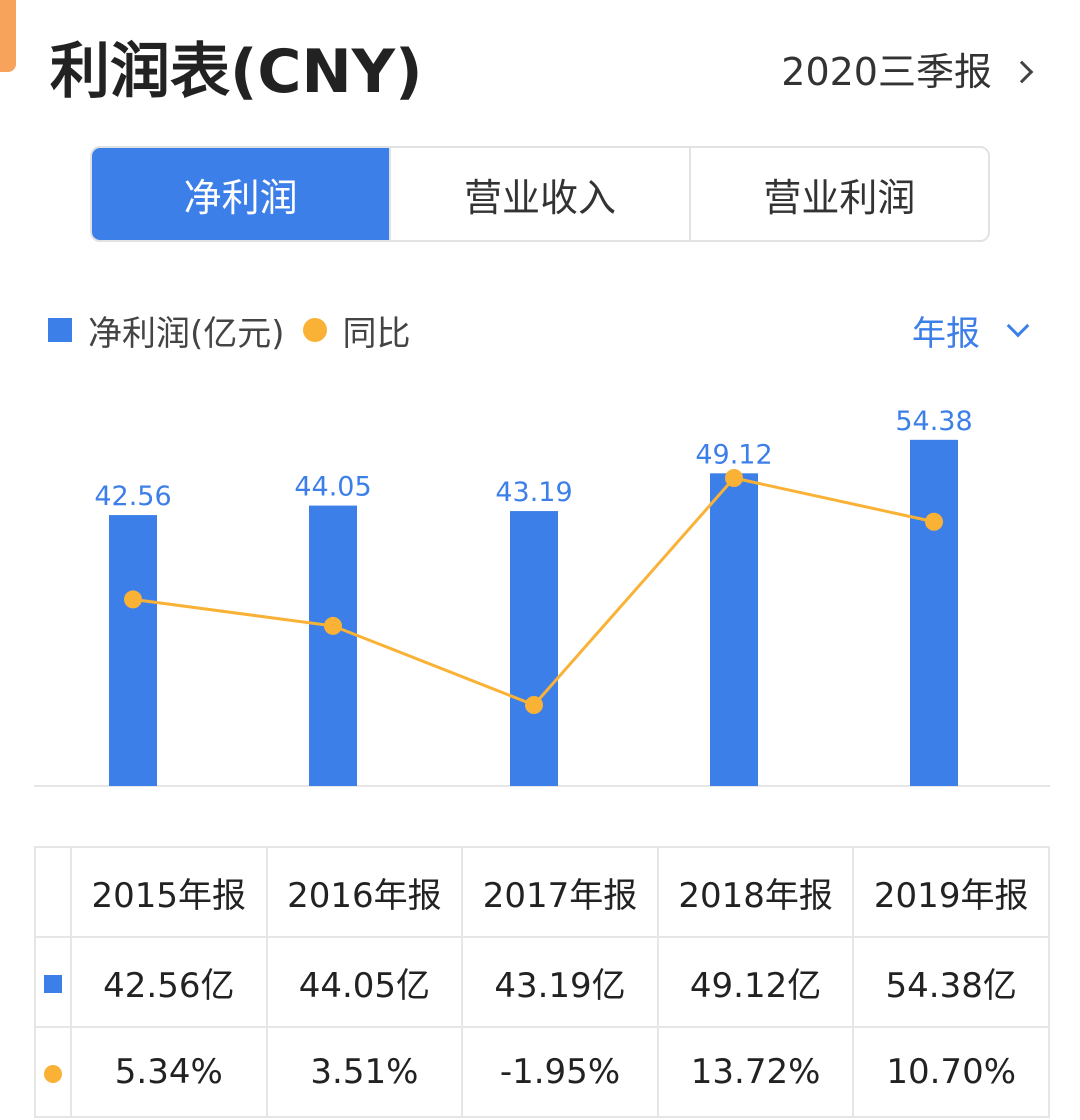 The width and height of the screenshot is (1080, 1120). I want to click on period-type-label: 年报, so click(946, 334).